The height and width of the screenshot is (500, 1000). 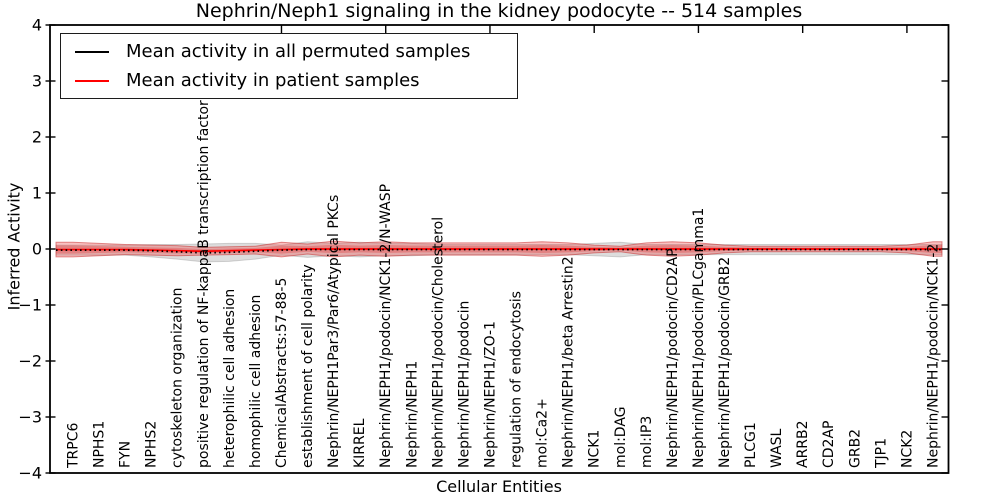 What do you see at coordinates (37, 249) in the screenshot?
I see `y-tick-label: 0` at bounding box center [37, 249].